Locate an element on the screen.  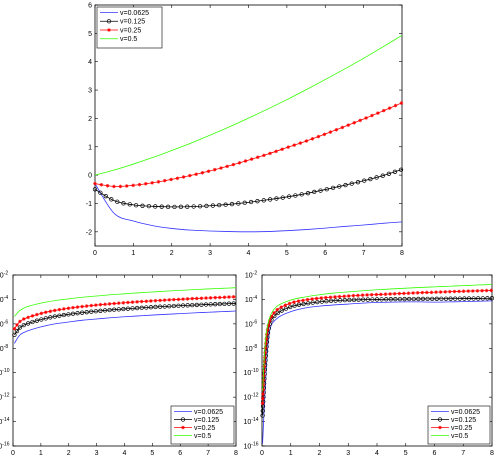
y-tick-label: 4 is located at coordinates (90, 62).